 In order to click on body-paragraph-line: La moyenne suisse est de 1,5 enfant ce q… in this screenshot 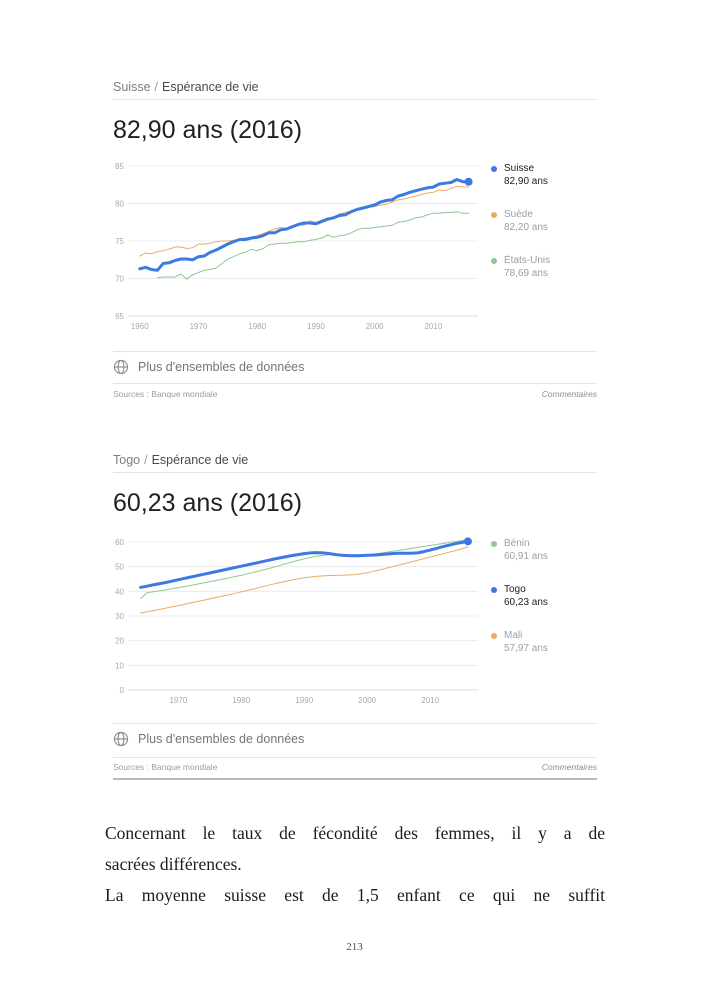, I will do `click(355, 895)`.